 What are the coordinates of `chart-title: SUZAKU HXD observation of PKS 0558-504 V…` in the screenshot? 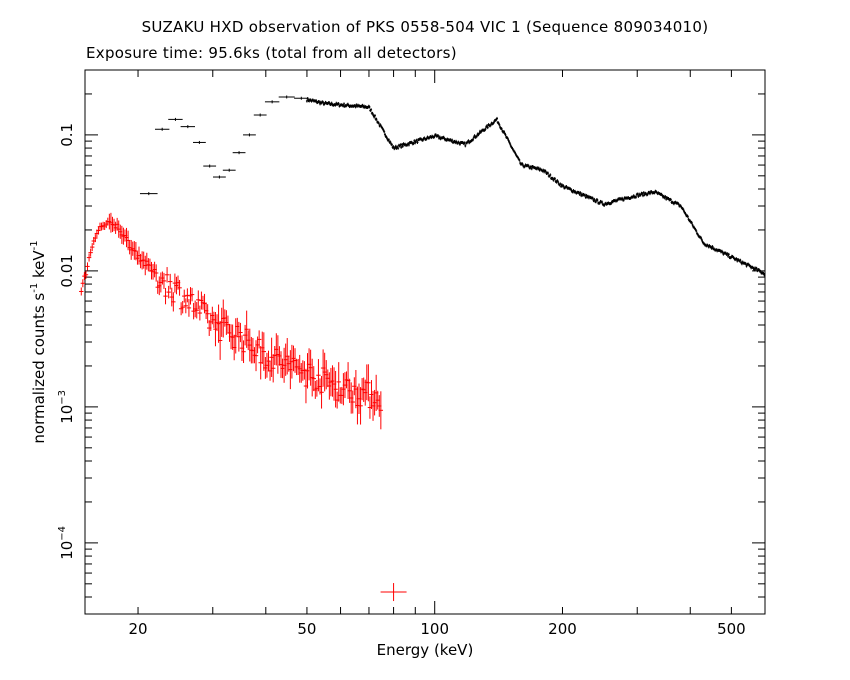 It's located at (425, 27).